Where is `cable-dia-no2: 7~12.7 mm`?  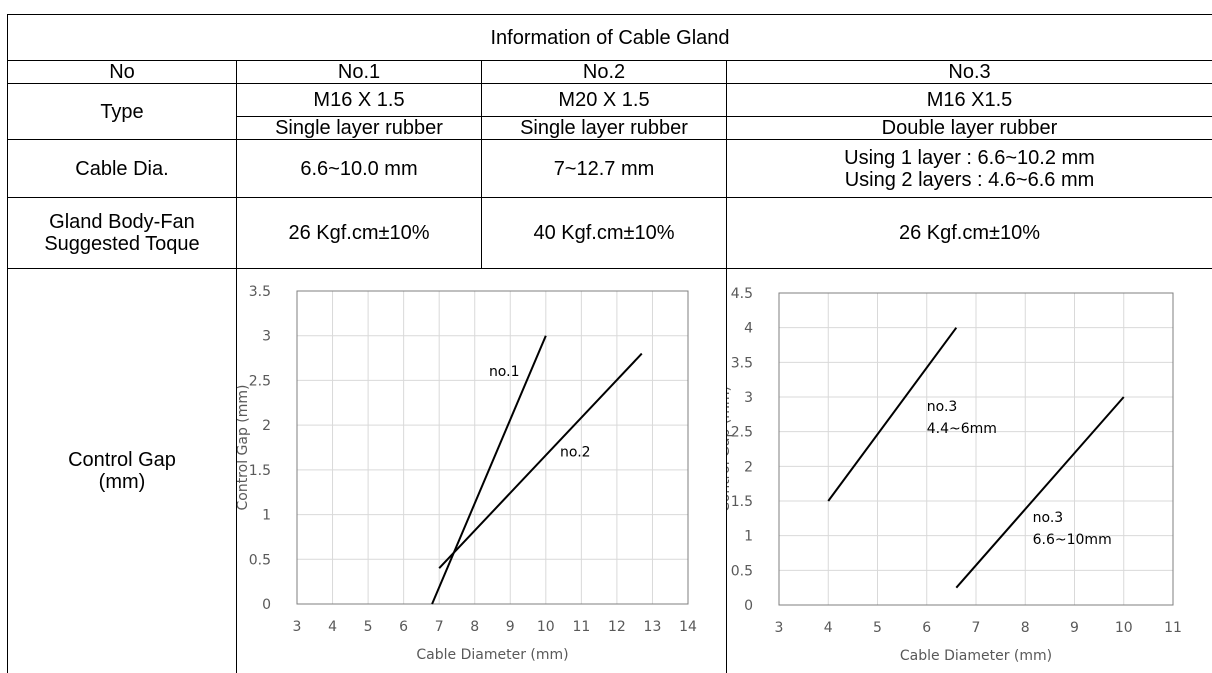
cable-dia-no2: 7~12.7 mm is located at coordinates (604, 168).